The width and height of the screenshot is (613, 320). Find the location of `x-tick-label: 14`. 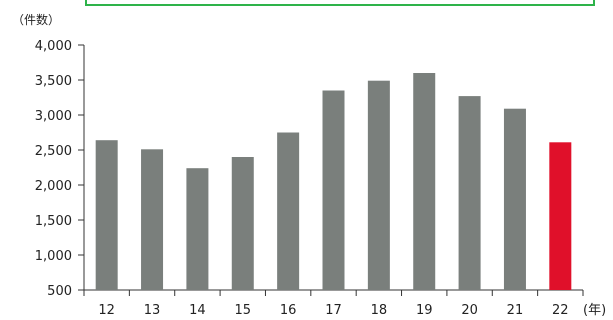

x-tick-label: 14 is located at coordinates (197, 310).